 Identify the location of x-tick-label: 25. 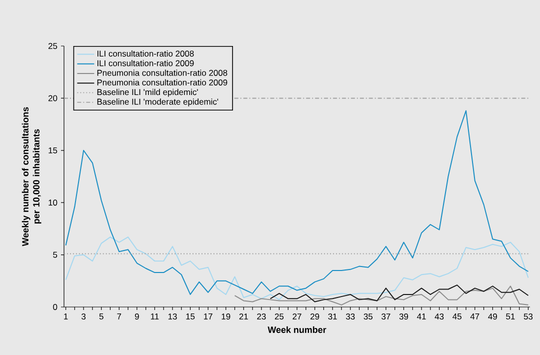
(279, 317).